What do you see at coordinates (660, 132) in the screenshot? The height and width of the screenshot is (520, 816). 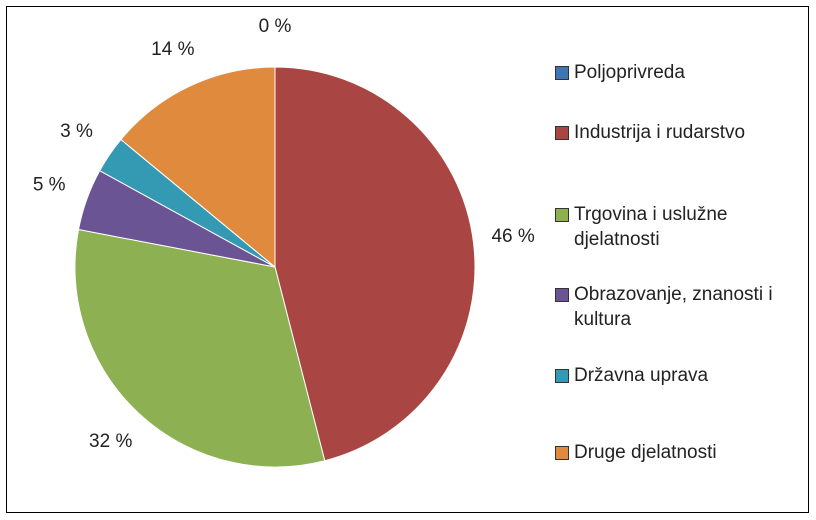 I see `legend-label: Industrija i rudarstvo` at bounding box center [660, 132].